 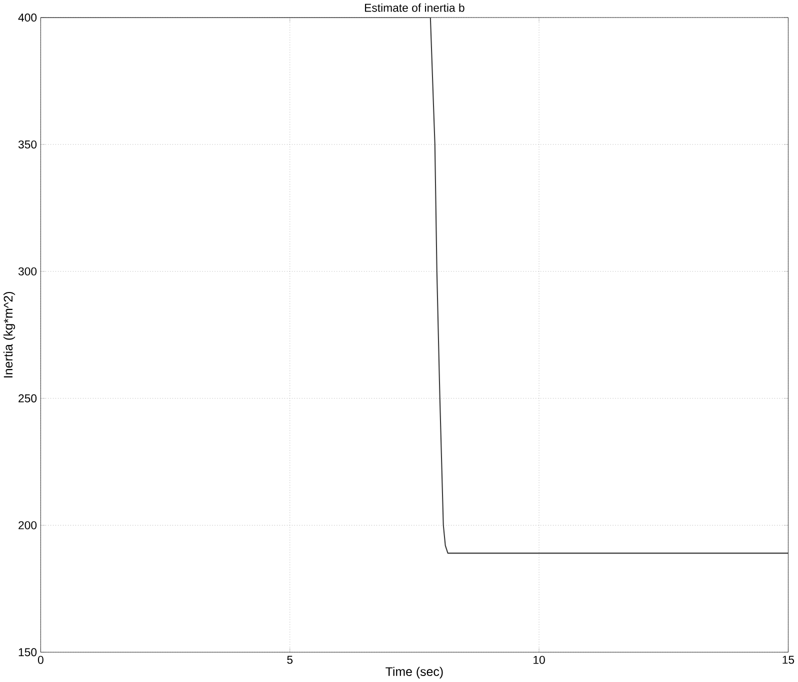 What do you see at coordinates (414, 7) in the screenshot?
I see `chart-title: Estimate of inertia b` at bounding box center [414, 7].